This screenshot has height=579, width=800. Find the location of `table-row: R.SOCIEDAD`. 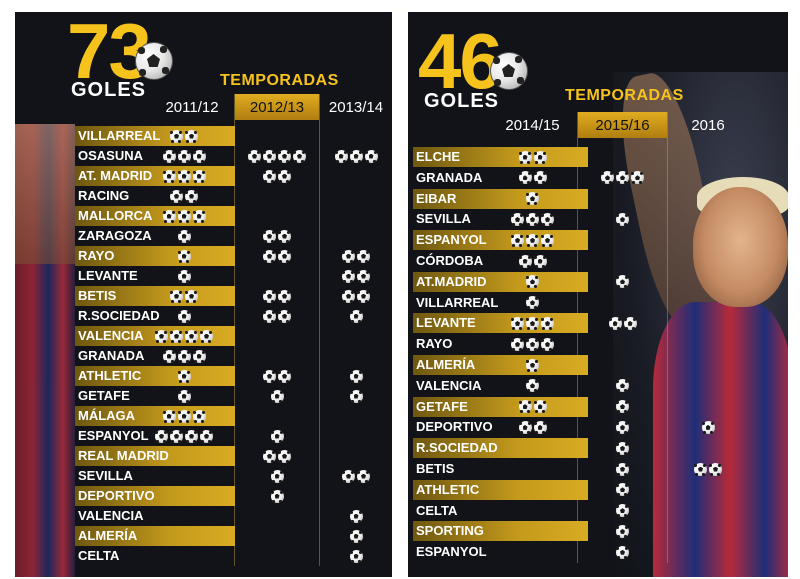

table-row: R.SOCIEDAD is located at coordinates (580, 448).